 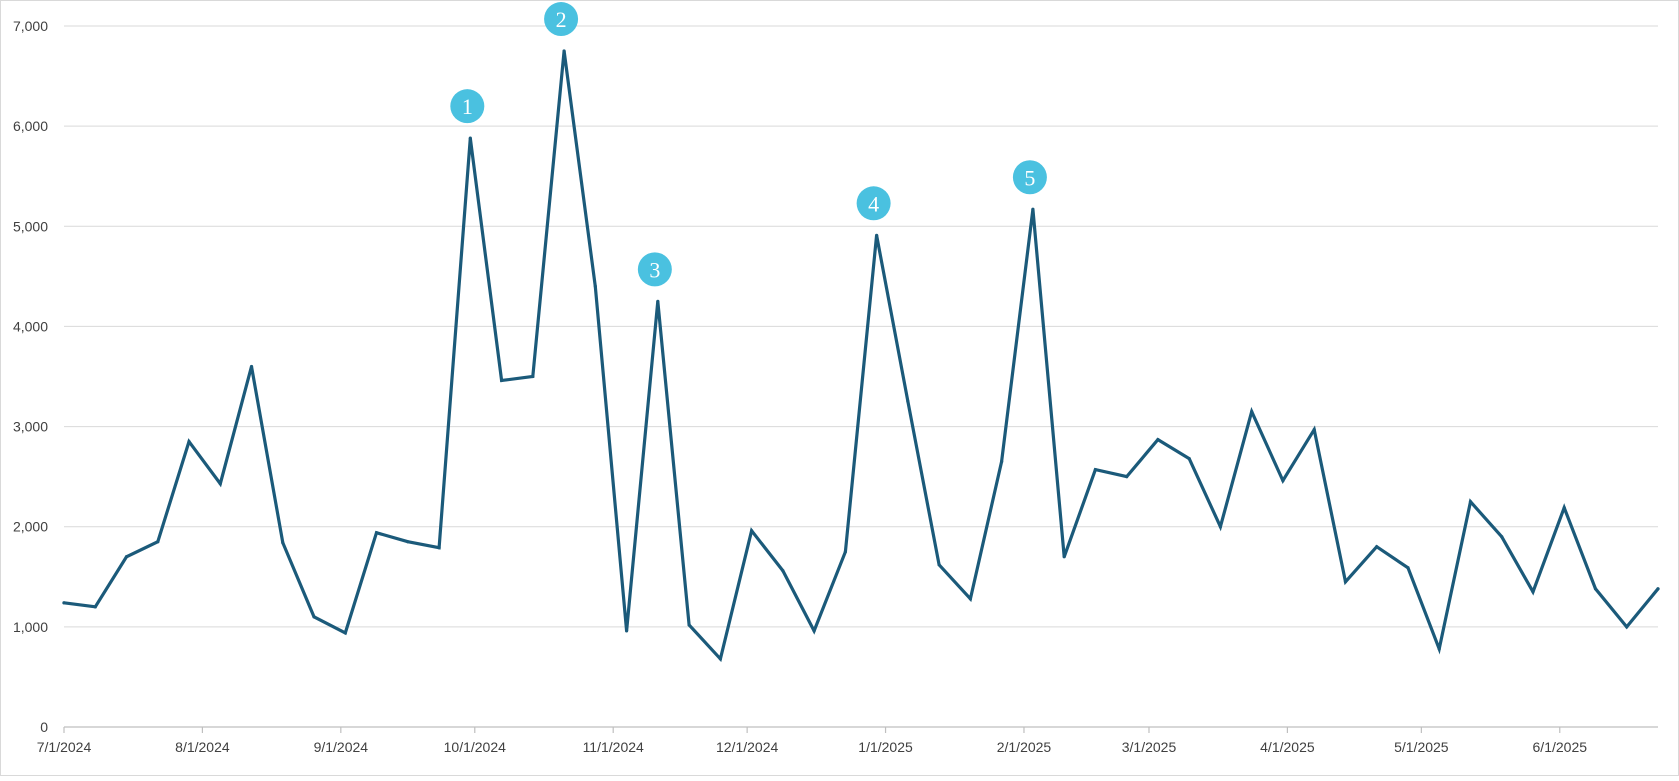 I want to click on x-tick-label: 8/1/2024, so click(x=202, y=747).